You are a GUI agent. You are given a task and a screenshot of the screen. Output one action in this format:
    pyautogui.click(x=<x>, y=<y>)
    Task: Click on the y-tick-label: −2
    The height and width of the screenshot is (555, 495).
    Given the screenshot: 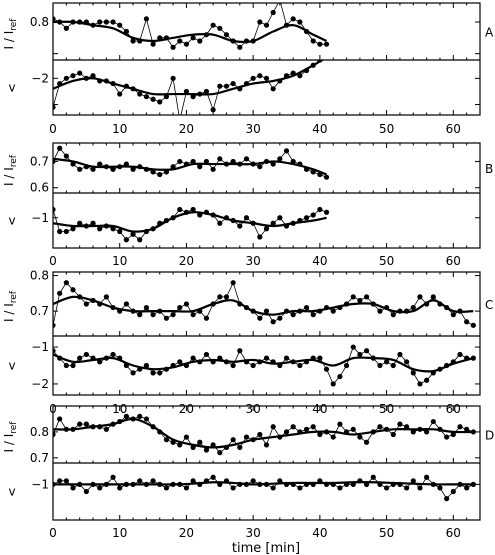 What is the action you would take?
    pyautogui.click(x=40, y=384)
    